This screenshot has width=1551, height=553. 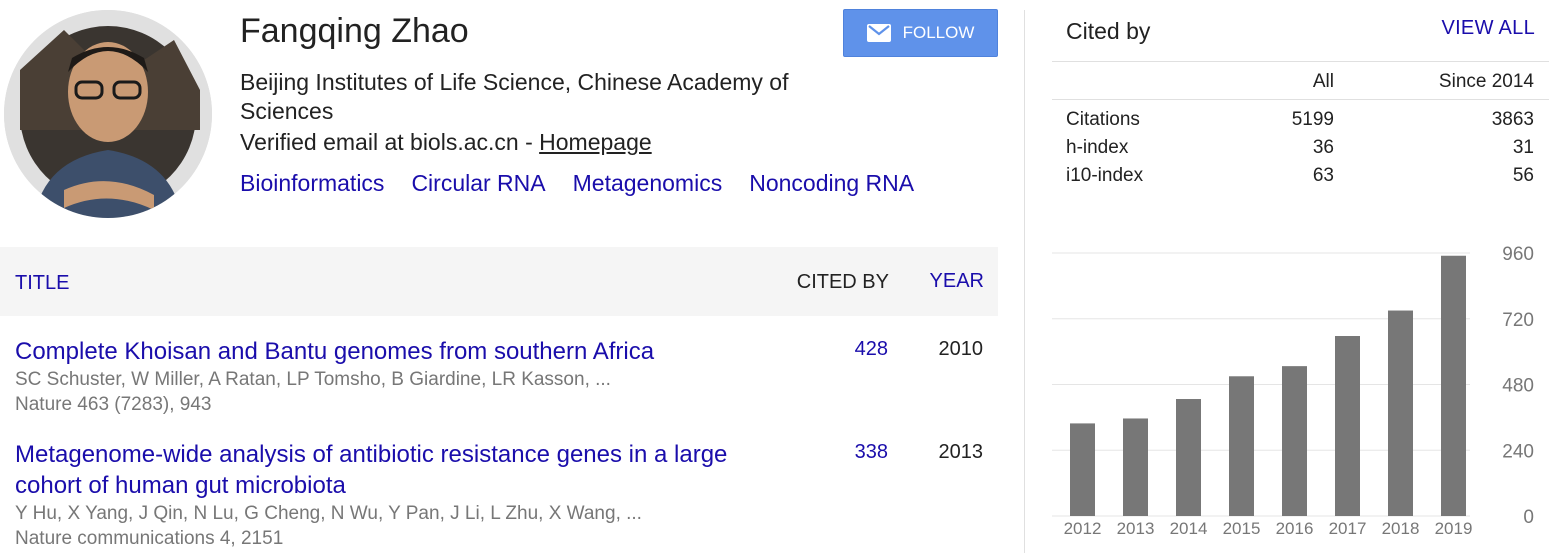 I want to click on stats-row: h-index 36 31, so click(x=1300, y=148).